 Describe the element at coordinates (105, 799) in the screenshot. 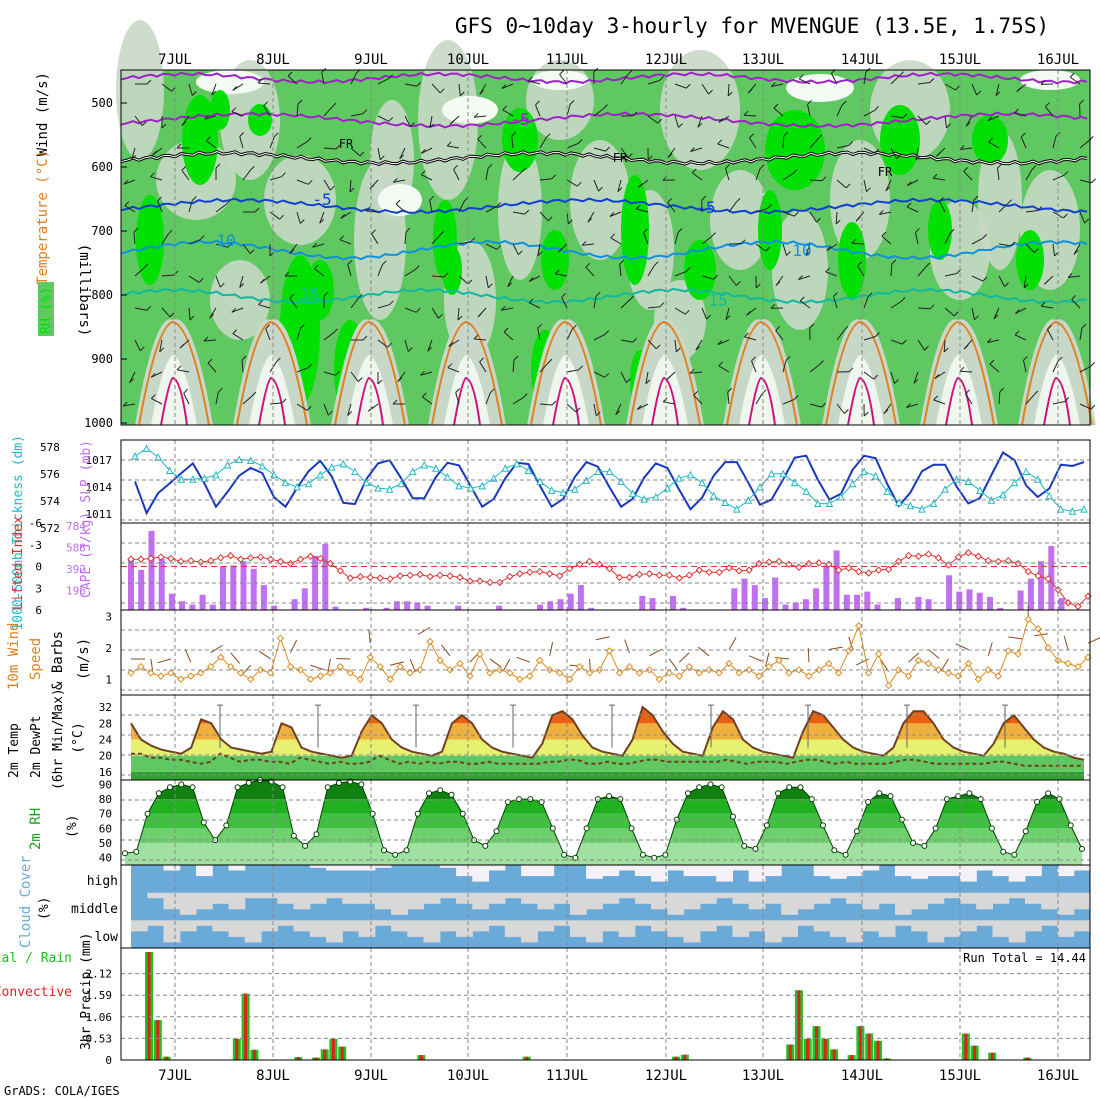

I see `rh2m-tick-label: 80` at that location.